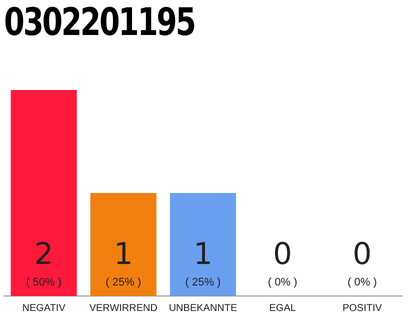 This screenshot has width=410, height=320. I want to click on x-tick-label: UNBEKANNTE, so click(203, 308).